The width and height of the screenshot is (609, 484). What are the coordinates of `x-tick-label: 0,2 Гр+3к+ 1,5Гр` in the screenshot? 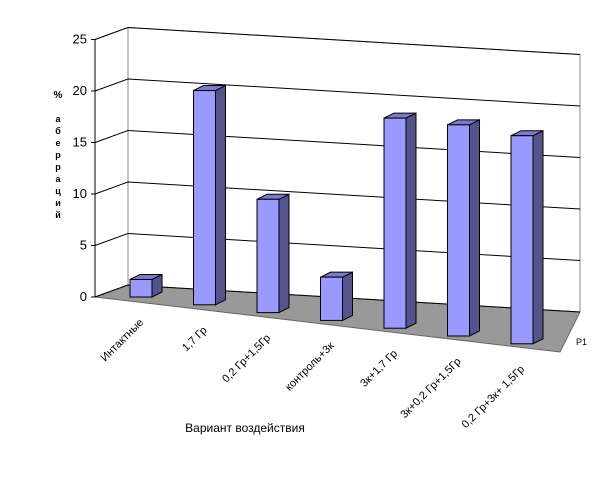 It's located at (493, 396).